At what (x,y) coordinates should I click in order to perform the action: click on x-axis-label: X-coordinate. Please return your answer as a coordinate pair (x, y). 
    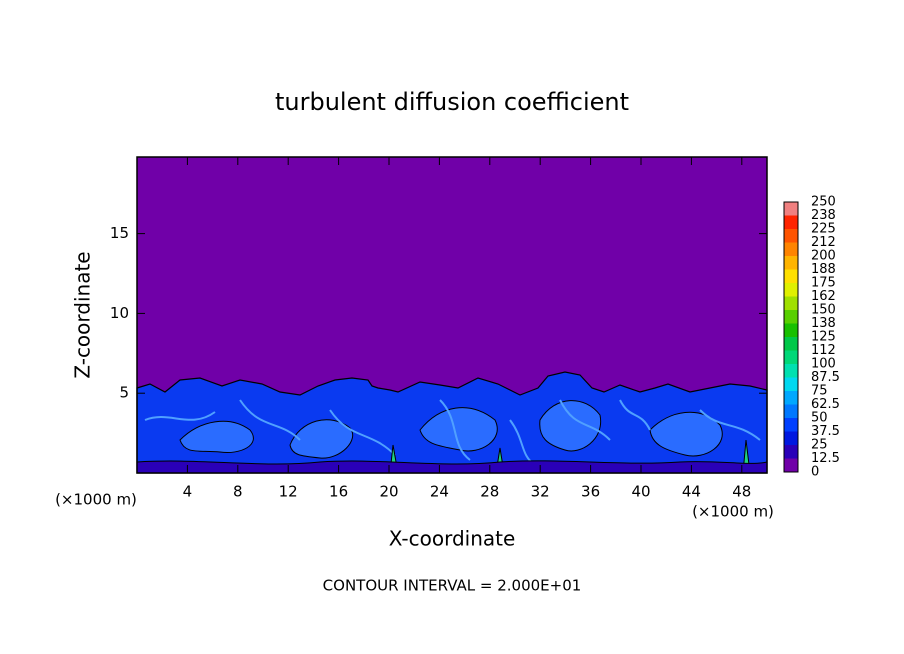
    Looking at the image, I should click on (452, 539).